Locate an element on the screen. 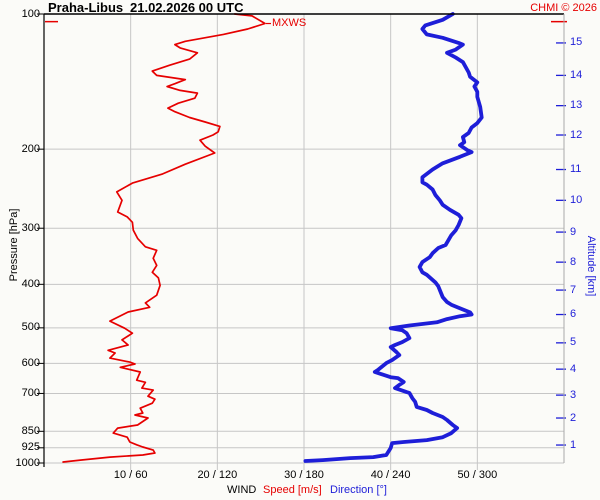  mxws-label: MXWS is located at coordinates (289, 23).